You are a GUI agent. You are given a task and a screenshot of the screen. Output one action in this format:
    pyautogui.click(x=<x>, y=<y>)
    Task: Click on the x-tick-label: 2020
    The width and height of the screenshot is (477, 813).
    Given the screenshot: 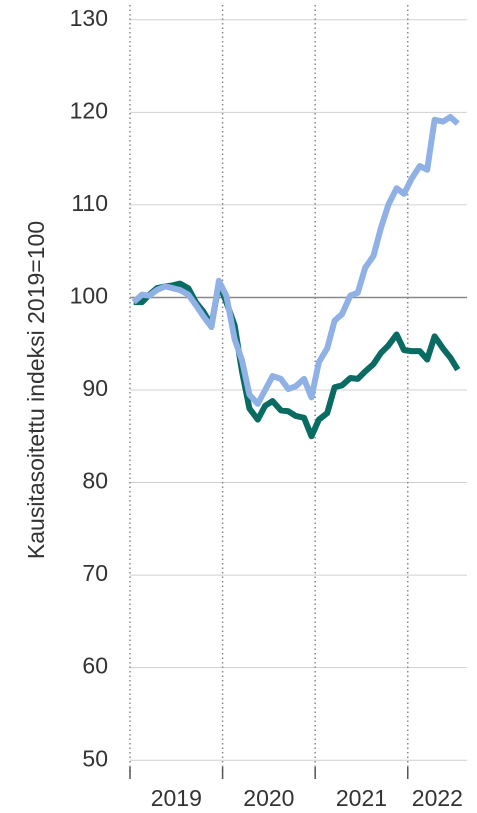 What is the action you would take?
    pyautogui.click(x=268, y=798)
    